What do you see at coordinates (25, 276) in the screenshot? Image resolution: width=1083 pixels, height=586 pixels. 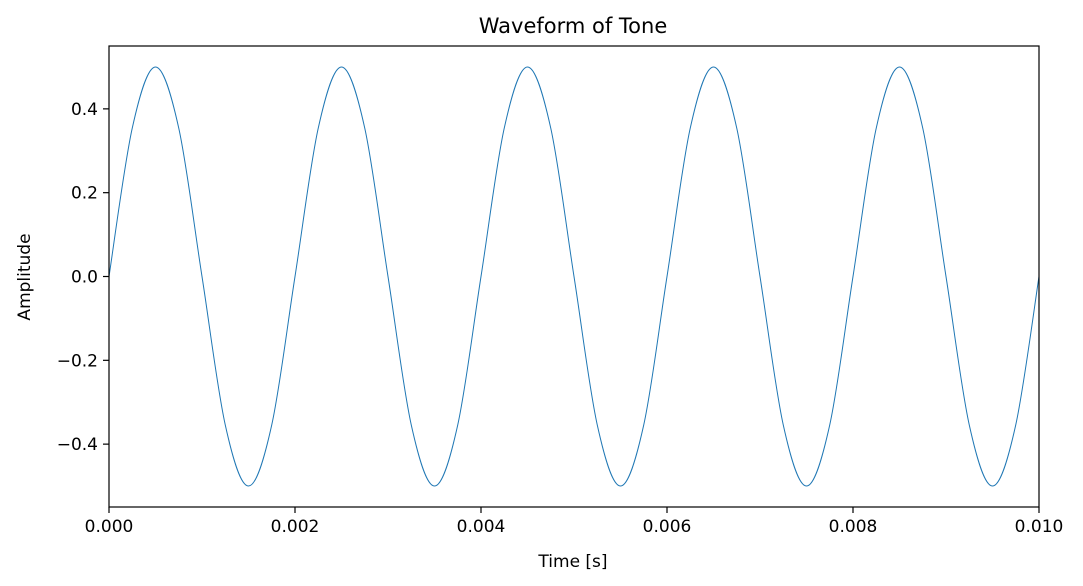 I see `y-axis-label: Amplitude` at bounding box center [25, 276].